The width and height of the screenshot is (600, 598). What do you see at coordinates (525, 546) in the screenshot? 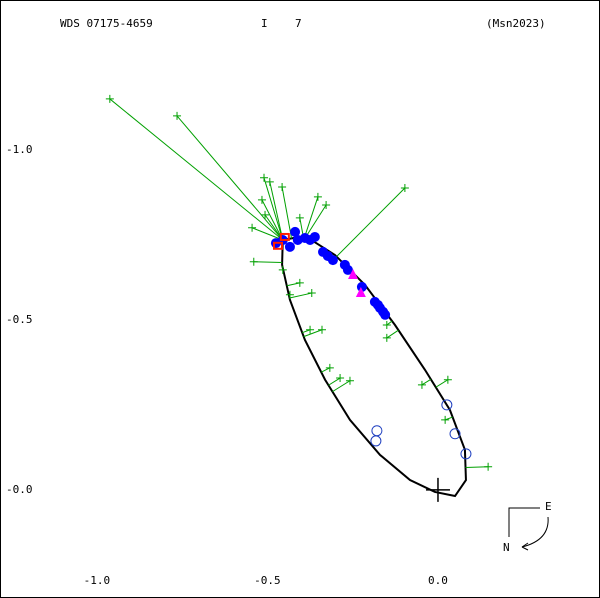
I see `arrow-head` at bounding box center [525, 546].